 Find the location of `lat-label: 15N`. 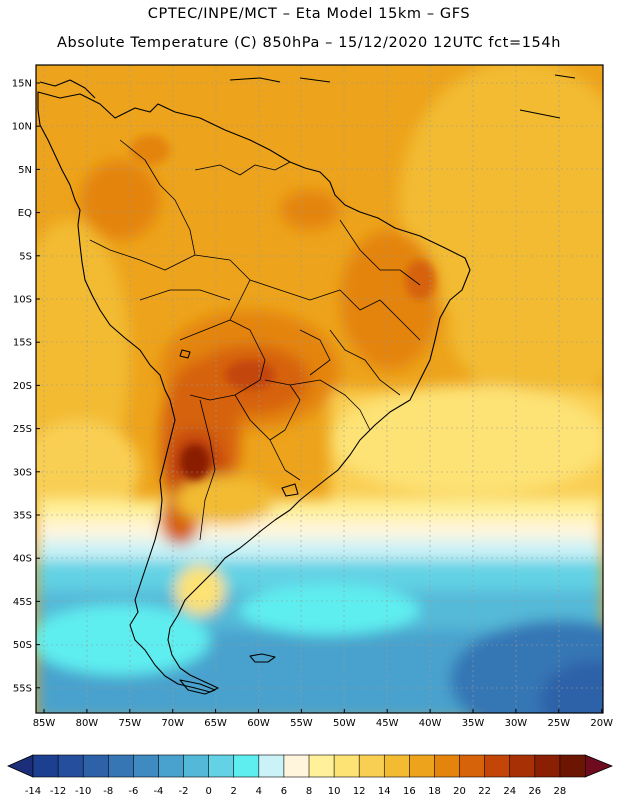

lat-label: 15N is located at coordinates (22, 84).